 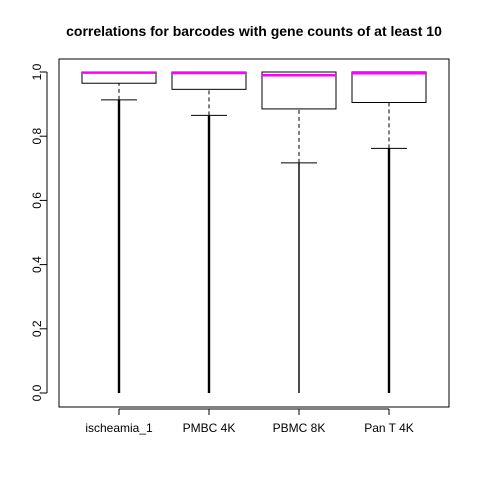 I want to click on x-tick-label: PBMC 8K, so click(x=299, y=428).